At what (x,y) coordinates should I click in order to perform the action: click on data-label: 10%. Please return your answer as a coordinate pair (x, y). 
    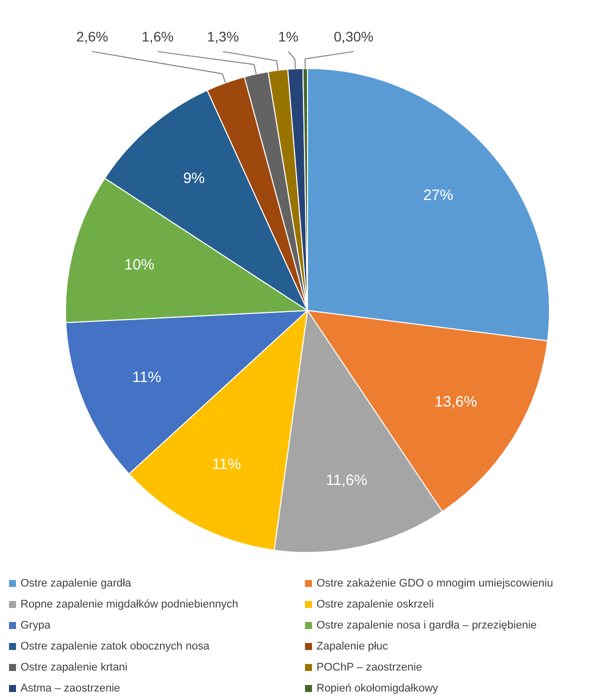
    Looking at the image, I should click on (139, 265).